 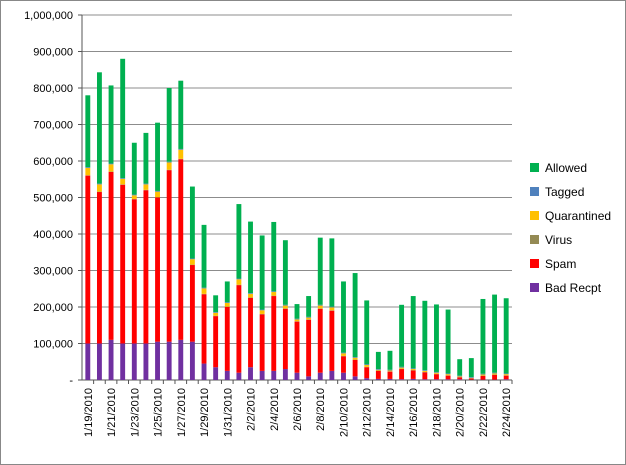 I want to click on x-tick-label: 2/8/2010, so click(x=321, y=409).